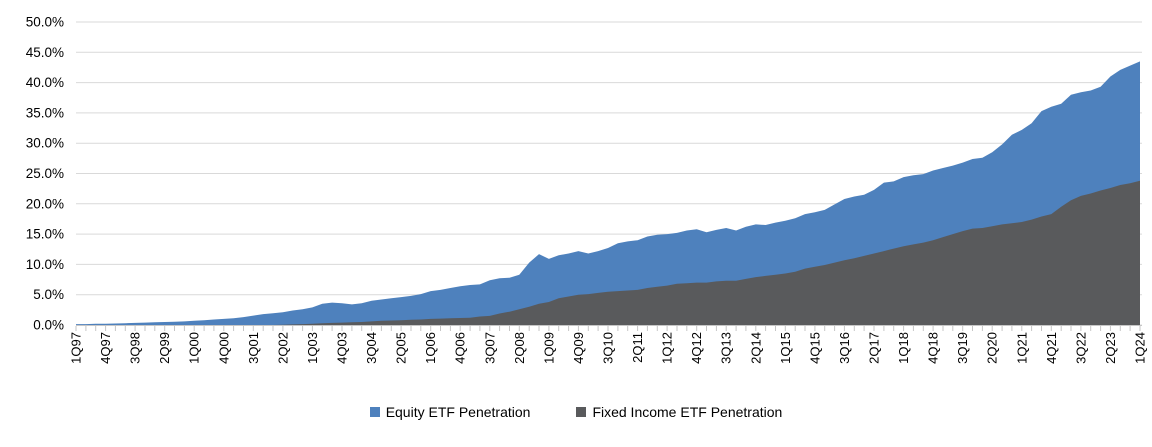 This screenshot has width=1152, height=447. What do you see at coordinates (164, 348) in the screenshot?
I see `x-axis-tick-label: 2Q99` at bounding box center [164, 348].